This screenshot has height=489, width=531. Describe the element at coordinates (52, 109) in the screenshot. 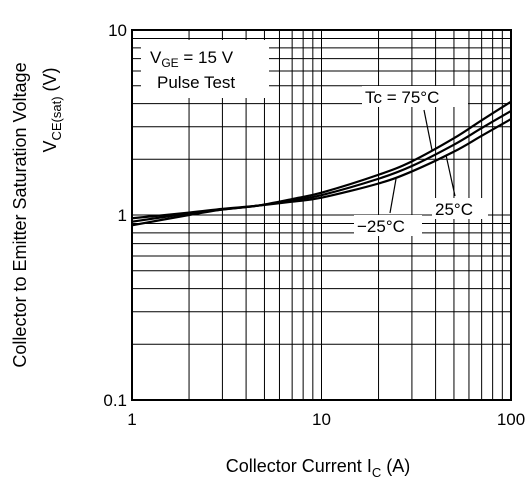

I see `y-axis-title-line2: VCE(sat) (V)` at that location.